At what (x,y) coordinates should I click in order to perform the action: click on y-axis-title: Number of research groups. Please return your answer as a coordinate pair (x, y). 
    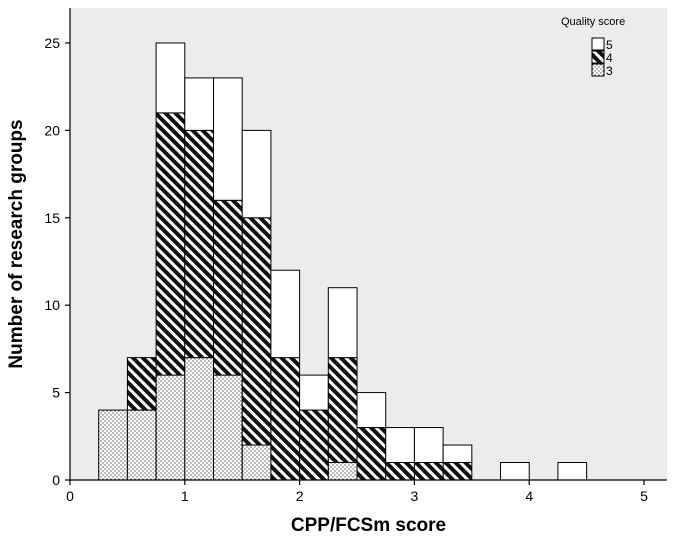
    Looking at the image, I should click on (16, 243).